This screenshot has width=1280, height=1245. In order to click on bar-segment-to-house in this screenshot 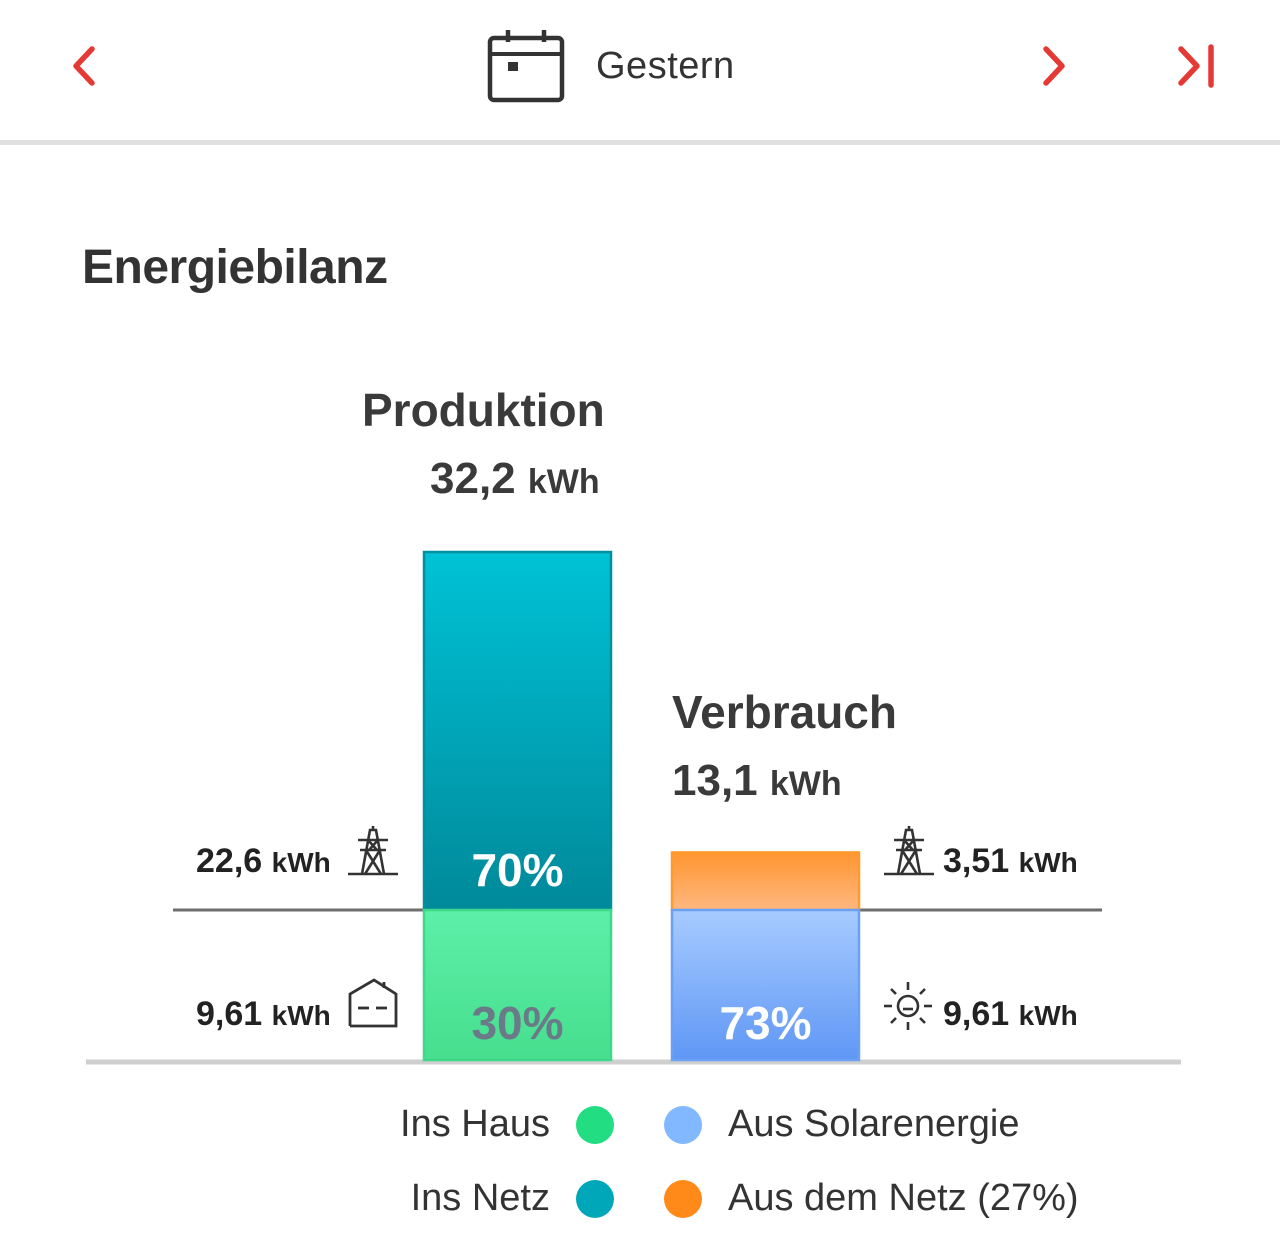, I will do `click(517, 985)`.